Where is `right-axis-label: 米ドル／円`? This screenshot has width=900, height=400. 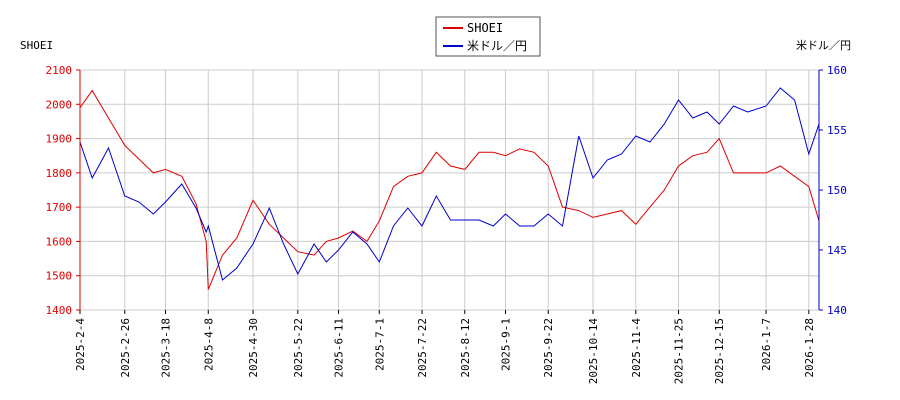 right-axis-label: 米ドル／円 is located at coordinates (823, 45).